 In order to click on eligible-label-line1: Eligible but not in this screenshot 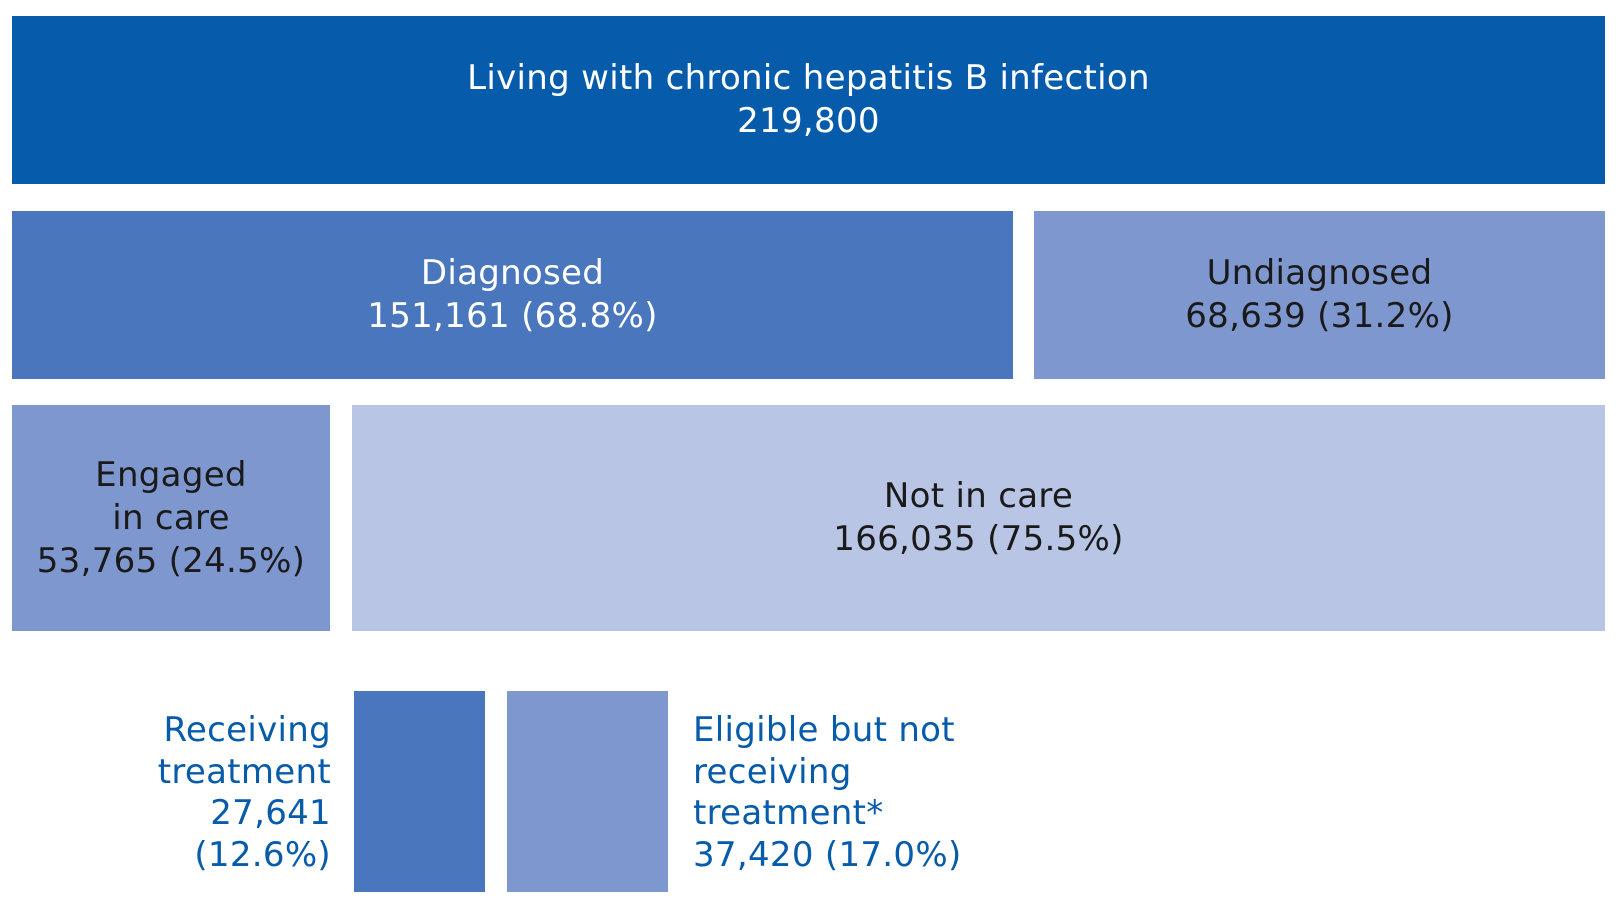, I will do `click(824, 730)`.